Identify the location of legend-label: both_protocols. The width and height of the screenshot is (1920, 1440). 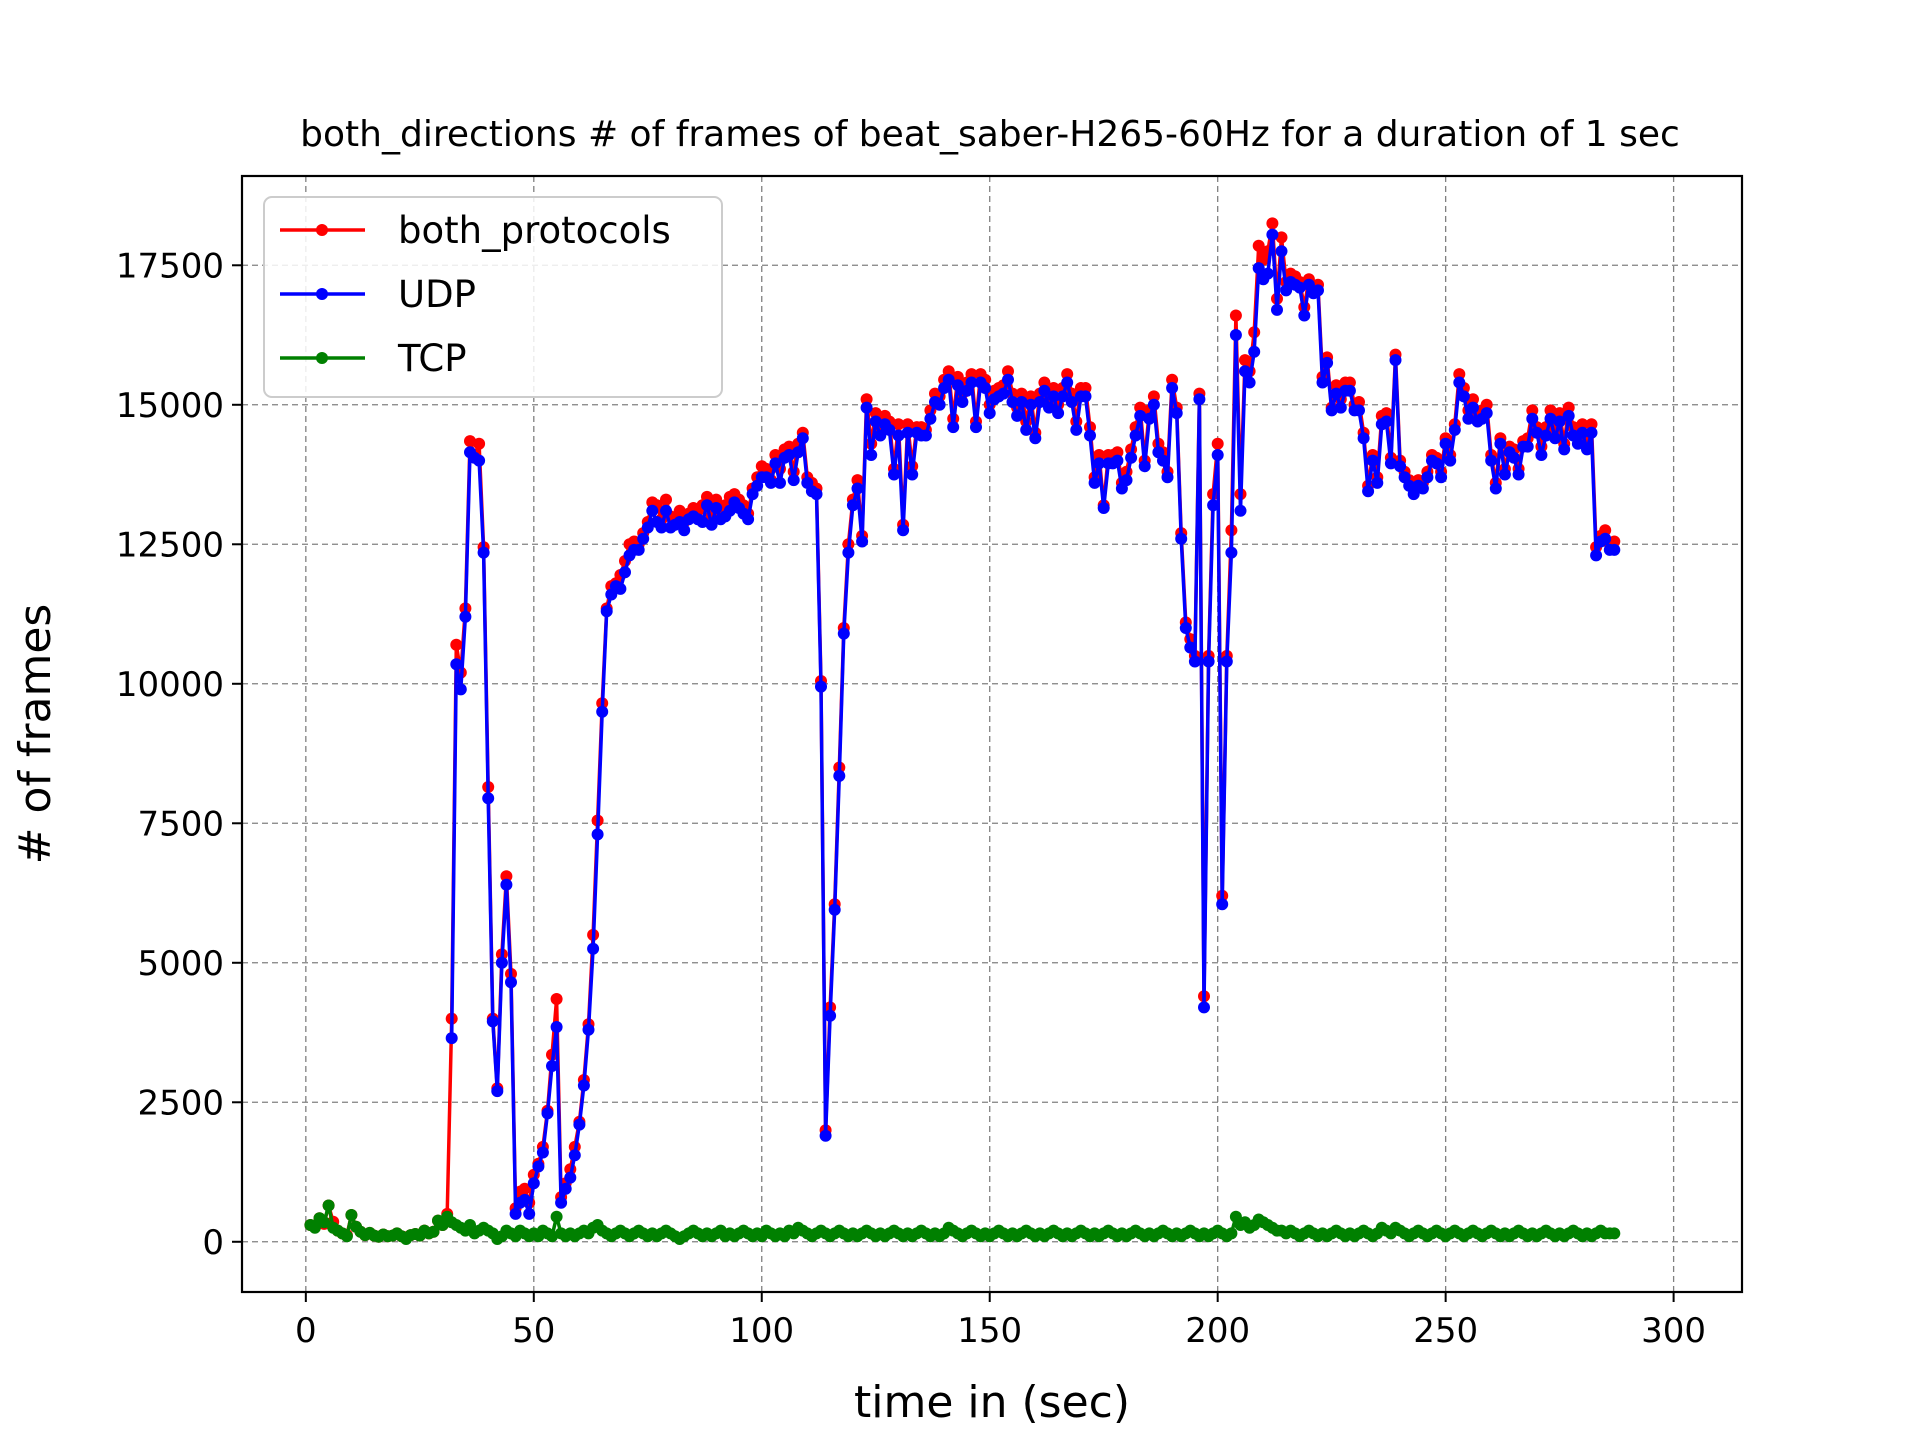
(534, 230).